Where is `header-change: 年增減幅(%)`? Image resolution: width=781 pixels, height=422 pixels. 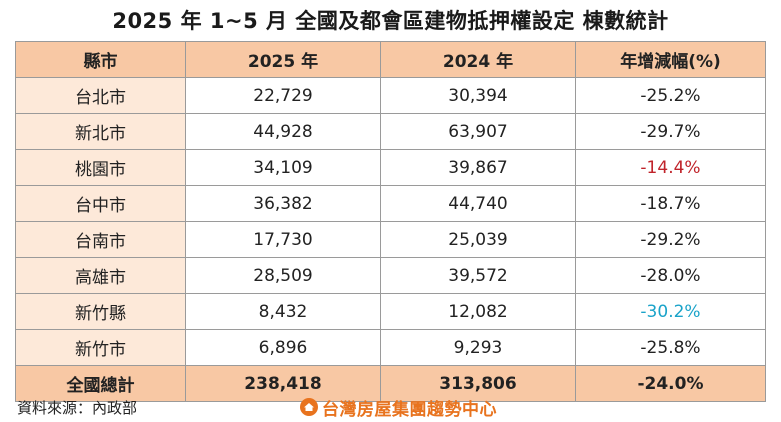
header-change: 年增減幅(%) is located at coordinates (670, 59).